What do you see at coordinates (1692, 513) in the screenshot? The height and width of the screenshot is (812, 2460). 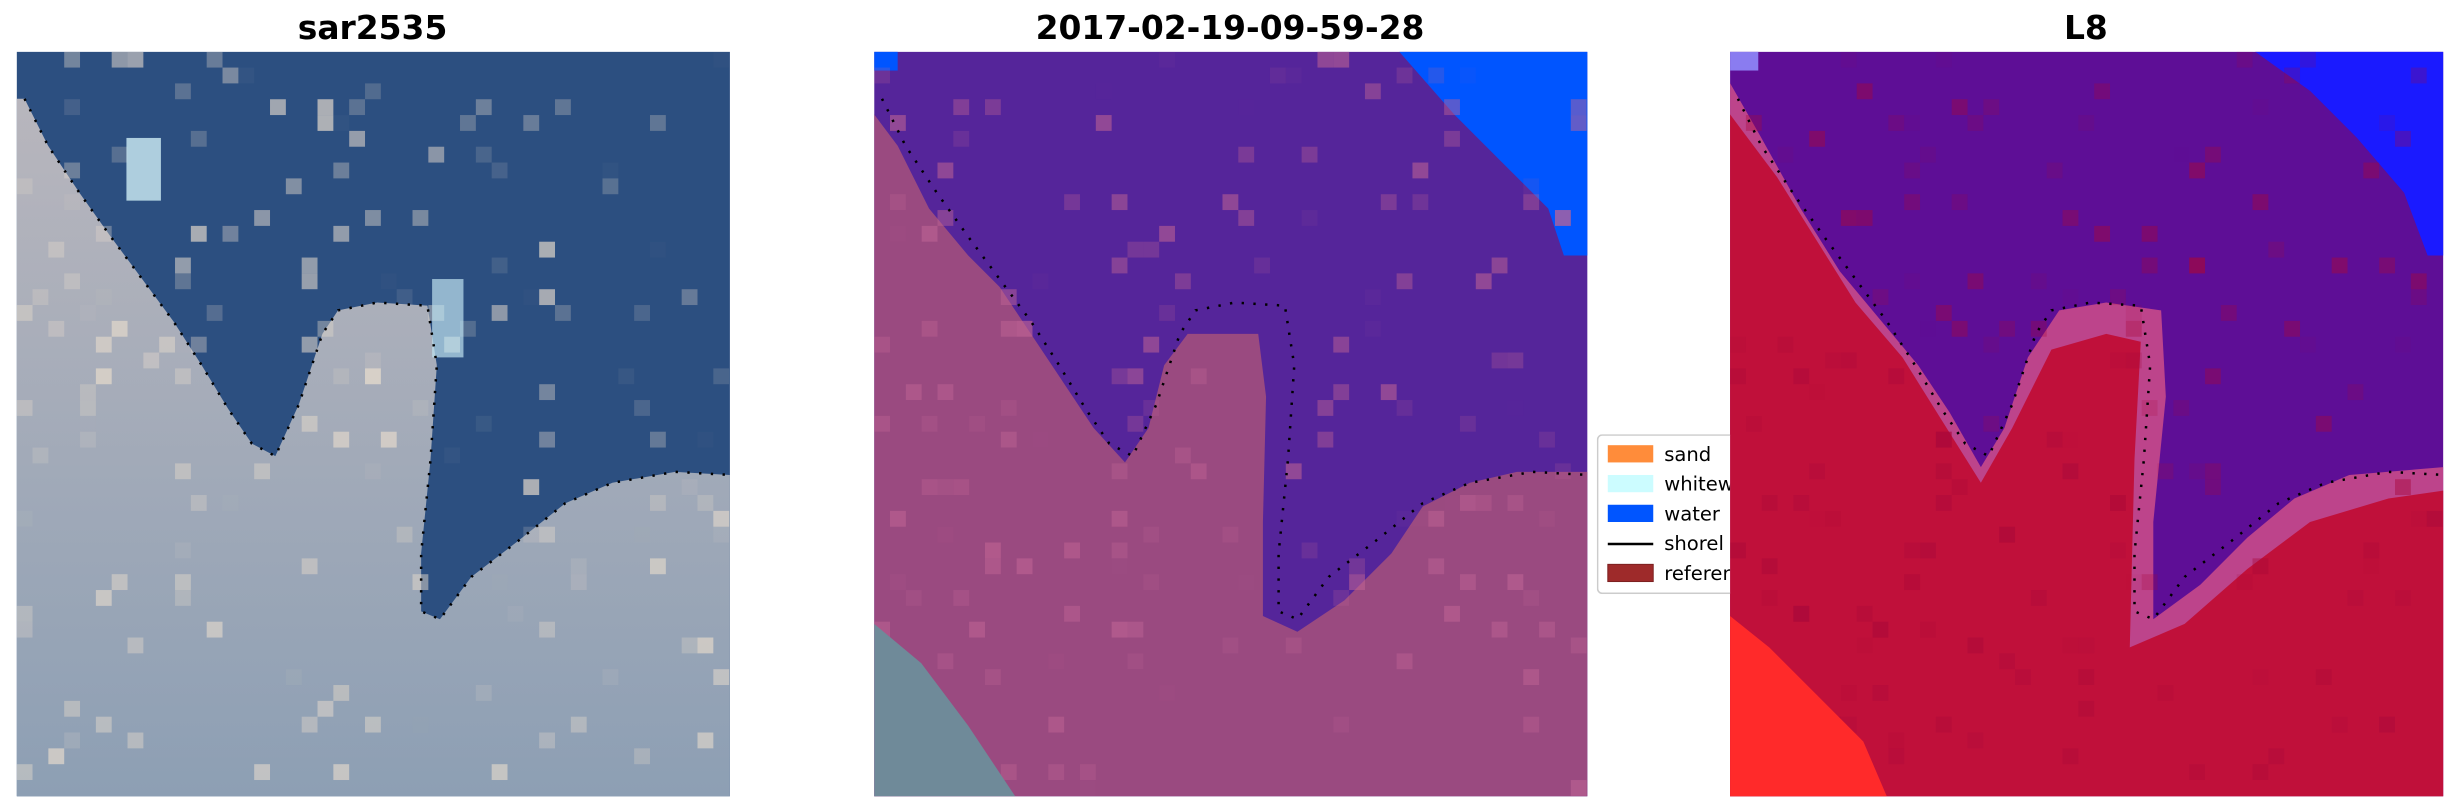 I see `legend-label-water: water` at bounding box center [1692, 513].